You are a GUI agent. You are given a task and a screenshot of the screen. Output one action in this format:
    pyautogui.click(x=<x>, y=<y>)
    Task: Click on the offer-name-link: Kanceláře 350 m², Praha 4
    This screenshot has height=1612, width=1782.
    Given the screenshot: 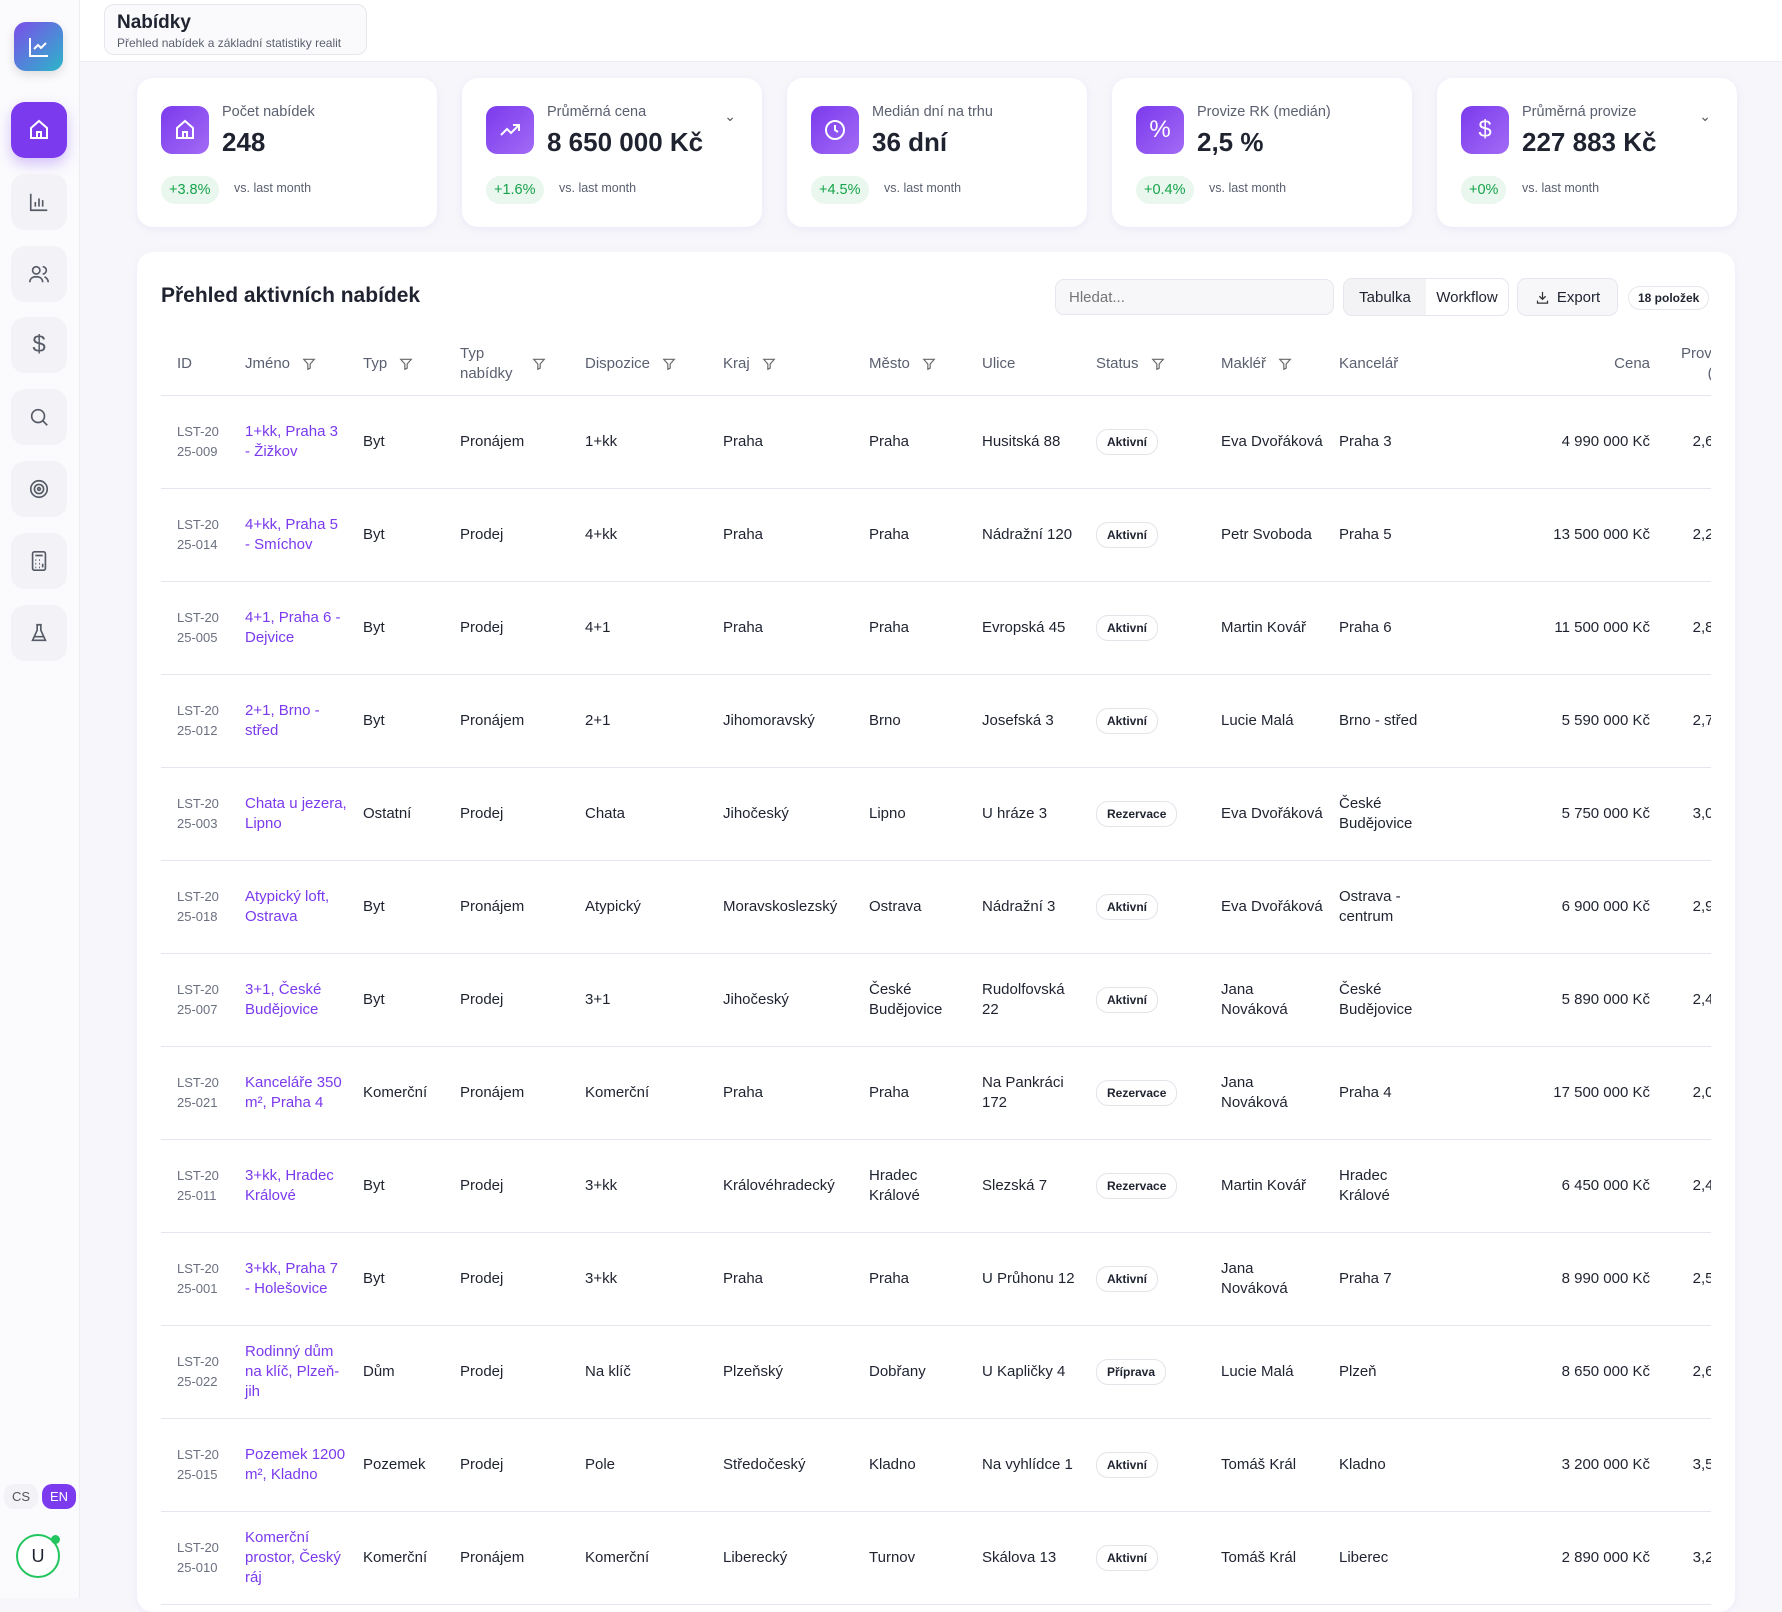 What is the action you would take?
    pyautogui.click(x=288, y=1093)
    